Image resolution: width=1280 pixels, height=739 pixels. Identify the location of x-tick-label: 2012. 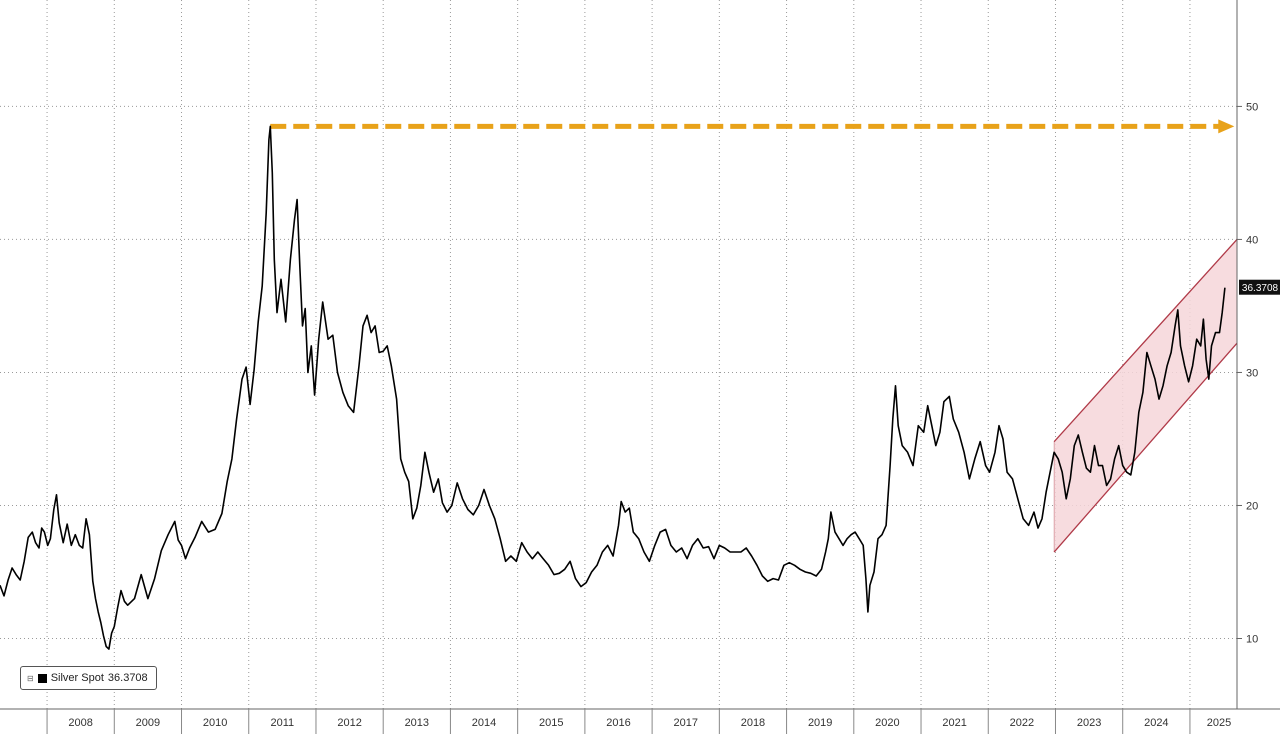
(349, 723).